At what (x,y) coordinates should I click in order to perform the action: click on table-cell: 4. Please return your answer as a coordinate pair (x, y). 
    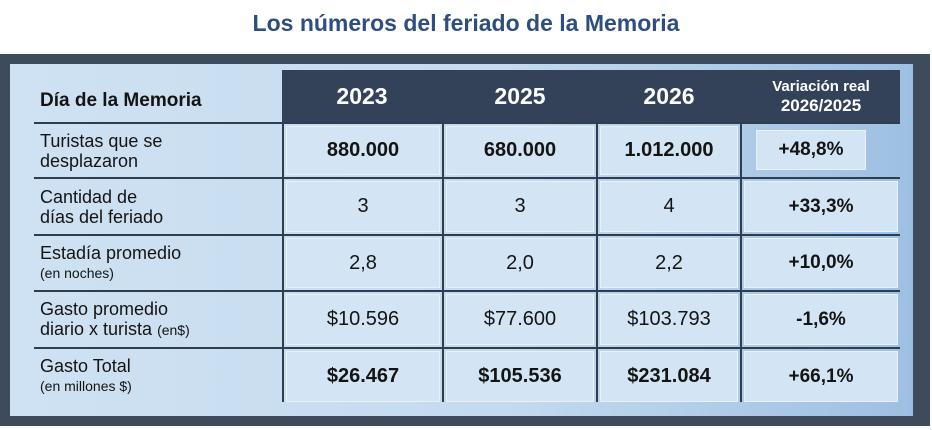
    Looking at the image, I should click on (669, 206).